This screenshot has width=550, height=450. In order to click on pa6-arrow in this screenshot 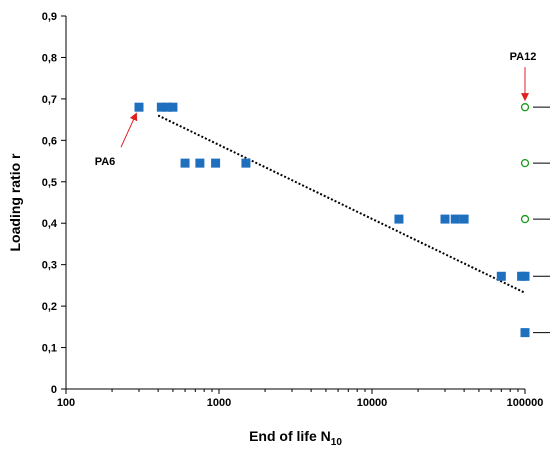, I will do `click(129, 130)`.